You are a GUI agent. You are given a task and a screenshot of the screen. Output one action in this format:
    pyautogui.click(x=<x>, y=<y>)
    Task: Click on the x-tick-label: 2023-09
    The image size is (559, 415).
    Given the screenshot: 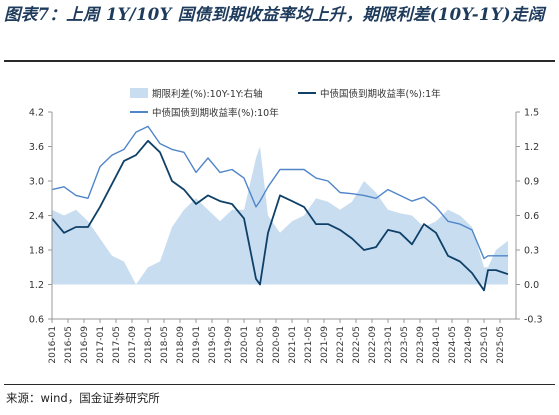 What is the action you would take?
    pyautogui.click(x=421, y=345)
    